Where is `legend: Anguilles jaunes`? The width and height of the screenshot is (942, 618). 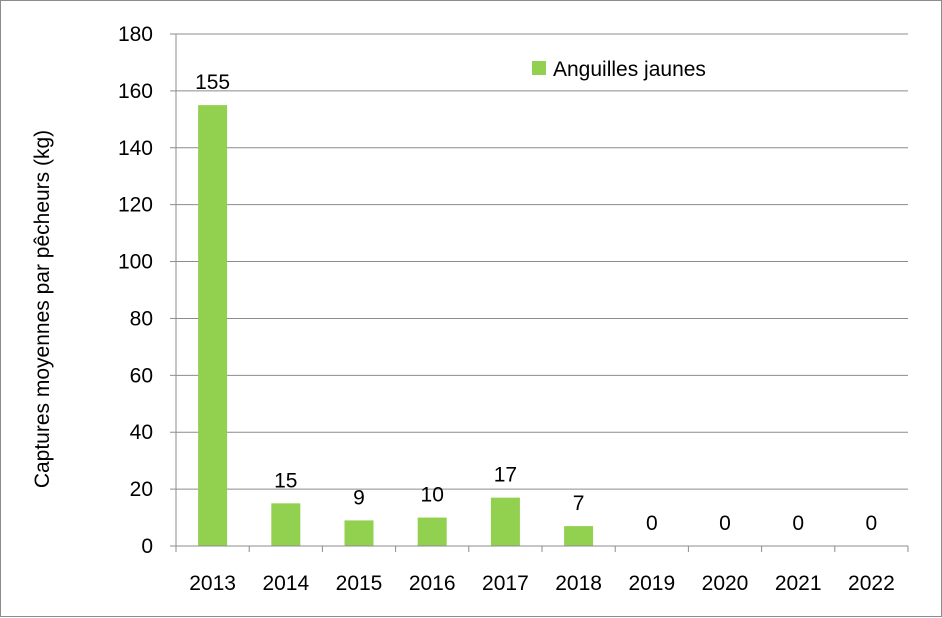
legend: Anguilles jaunes is located at coordinates (619, 69).